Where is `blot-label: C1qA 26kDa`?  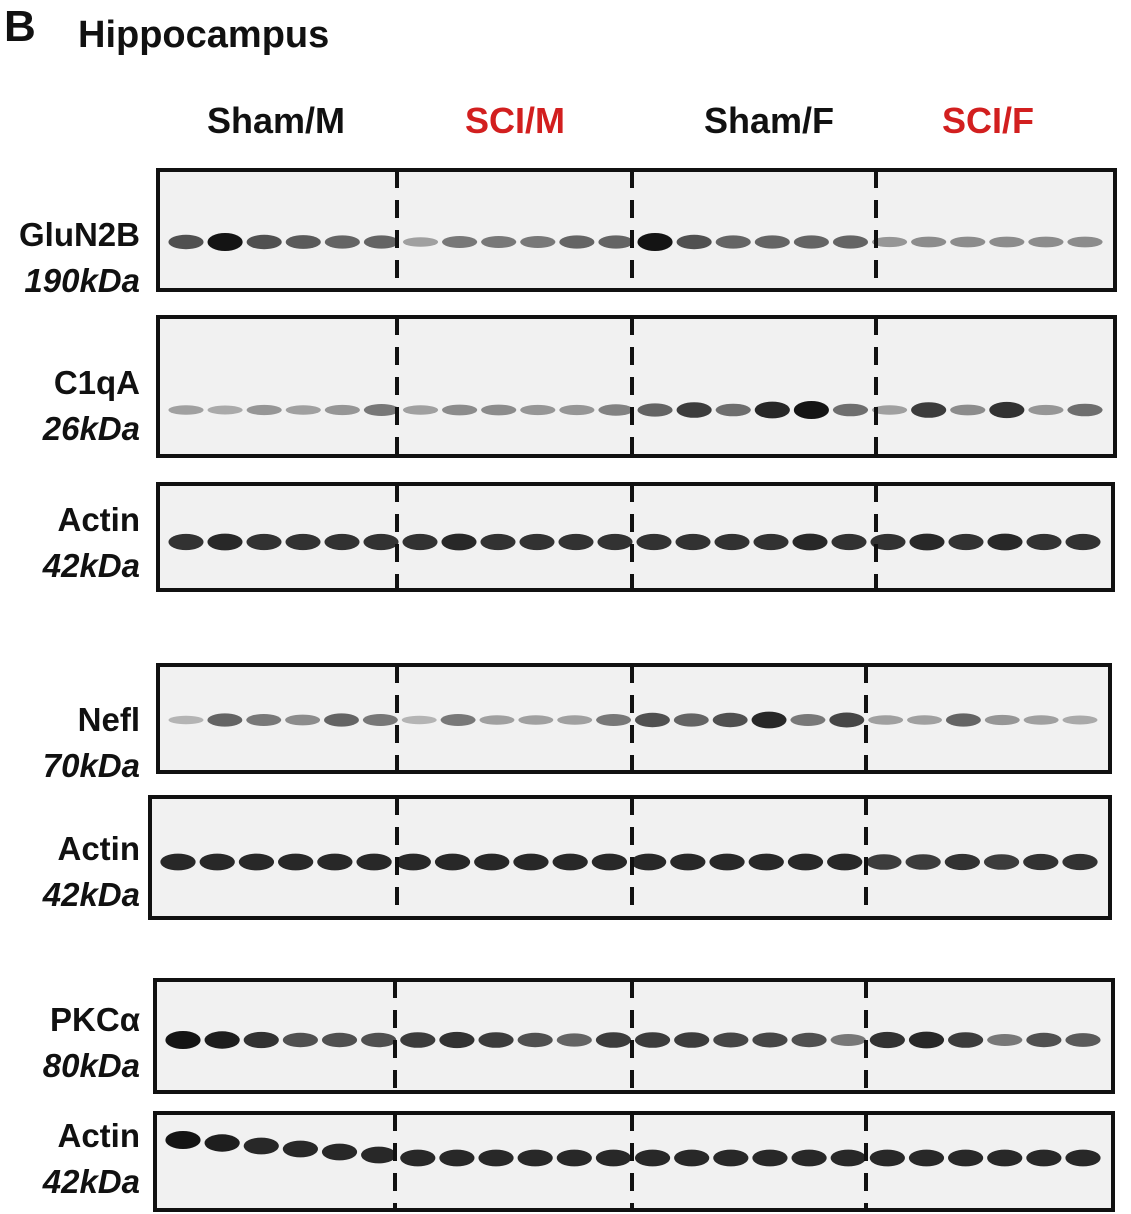
blot-label: C1qA 26kDa is located at coordinates (70, 406).